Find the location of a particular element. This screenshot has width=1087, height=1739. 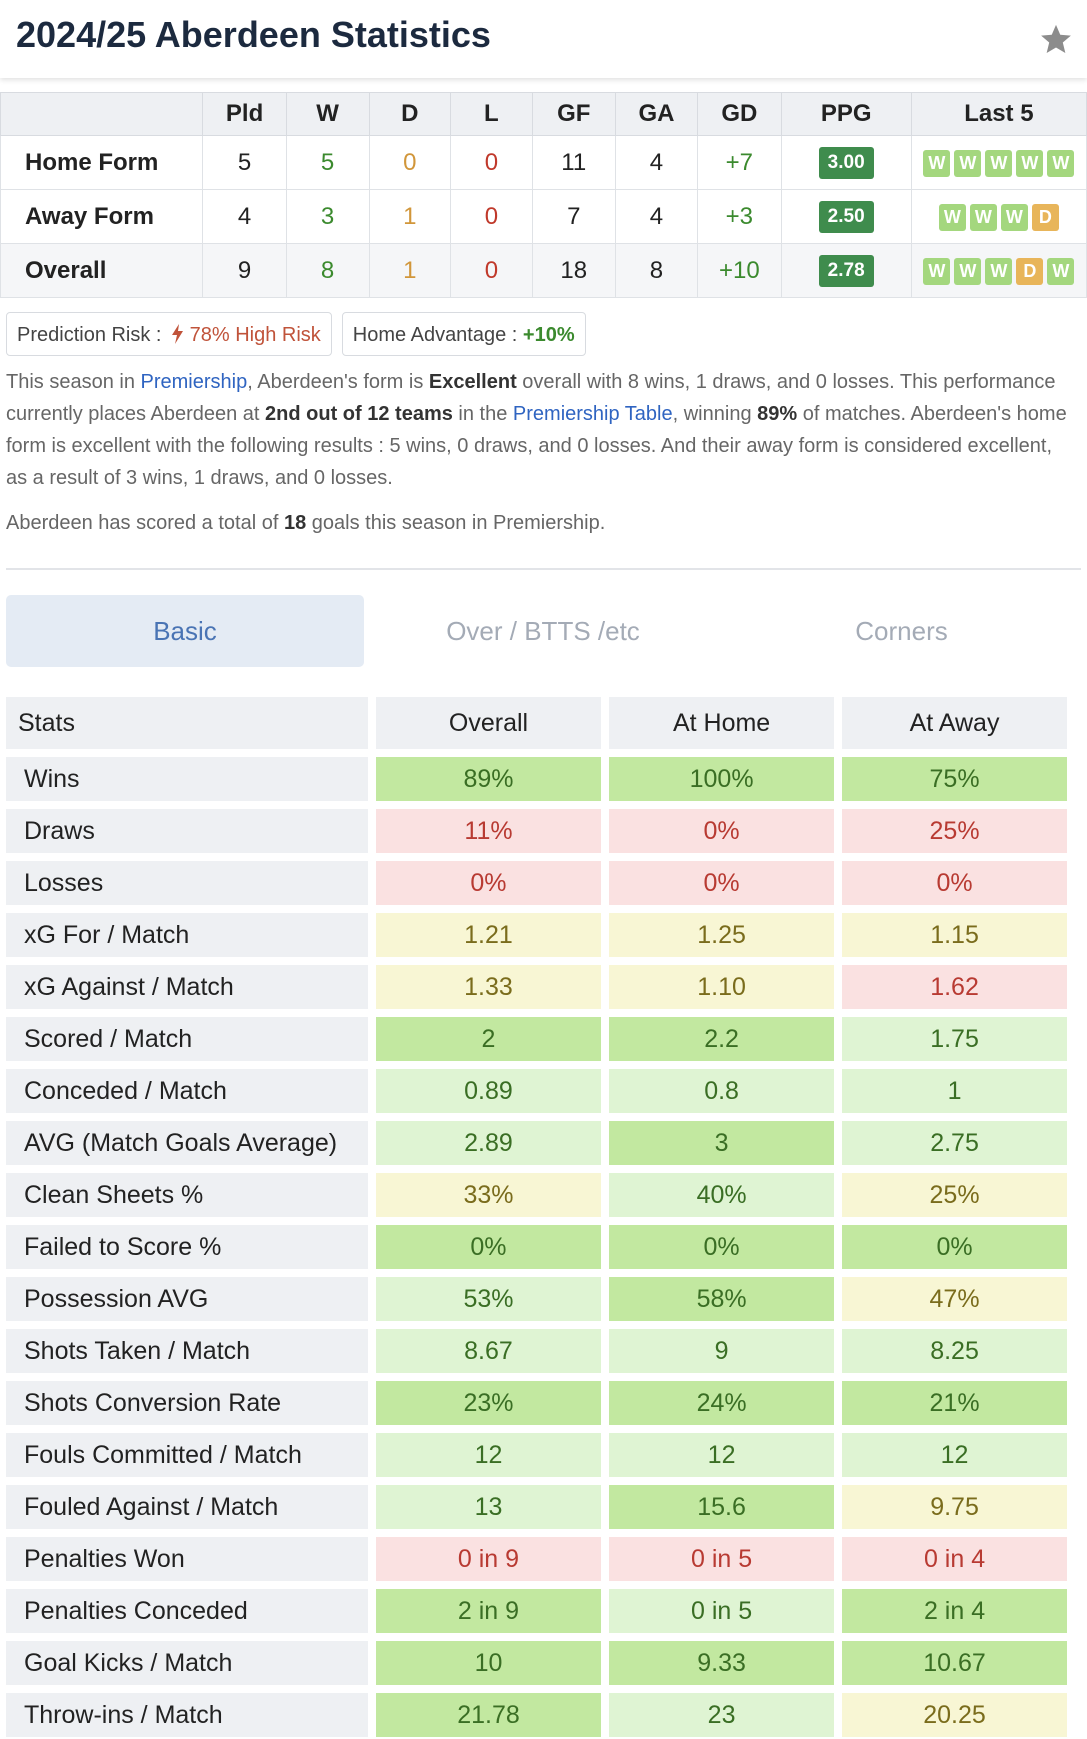

stat-name: Clean Sheets % is located at coordinates (187, 1195).